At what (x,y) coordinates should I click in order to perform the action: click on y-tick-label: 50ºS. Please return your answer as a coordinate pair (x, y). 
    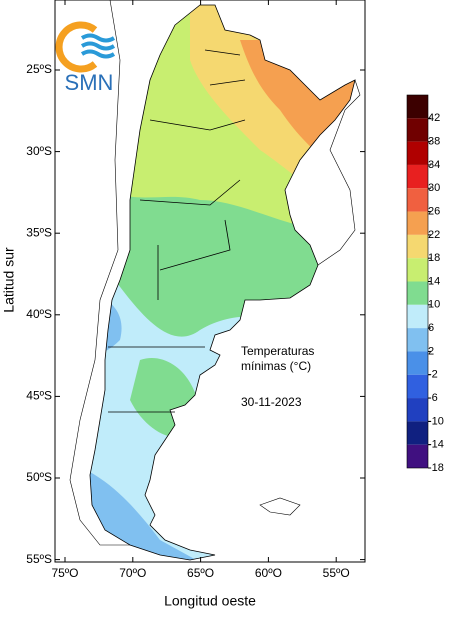
    Looking at the image, I should click on (39, 477).